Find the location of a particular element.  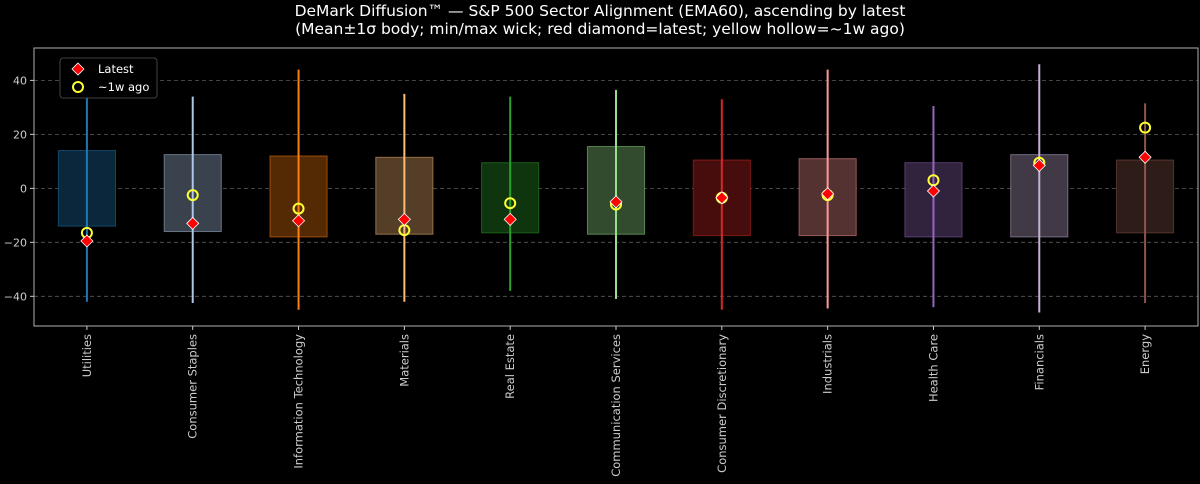

sector-communication-services is located at coordinates (616, 194).